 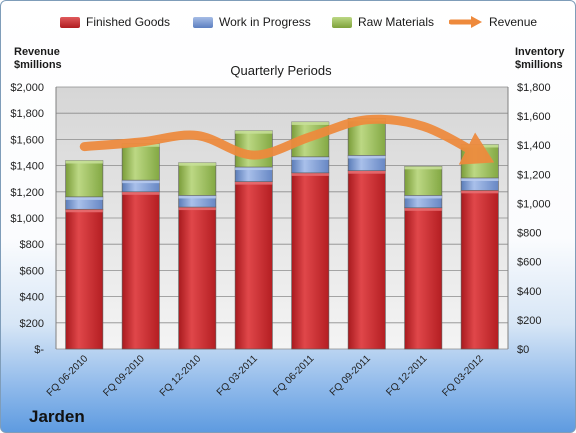 I want to click on left-tick-label: $1,600, so click(x=27, y=140).